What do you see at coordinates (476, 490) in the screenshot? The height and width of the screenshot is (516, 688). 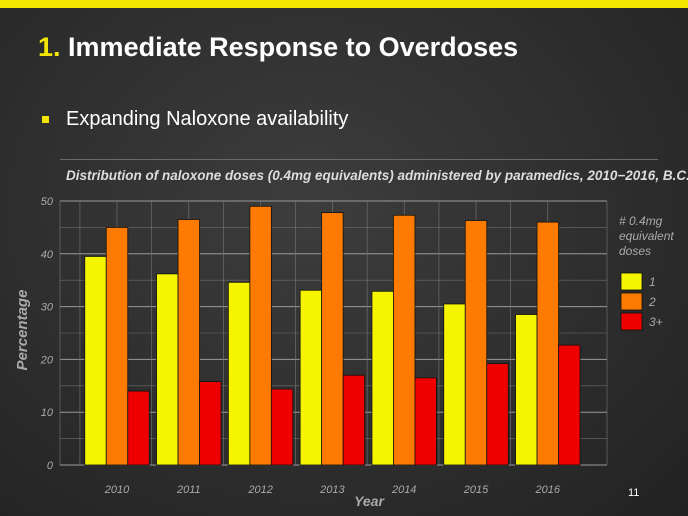 I see `x-tick-label: 2015` at bounding box center [476, 490].